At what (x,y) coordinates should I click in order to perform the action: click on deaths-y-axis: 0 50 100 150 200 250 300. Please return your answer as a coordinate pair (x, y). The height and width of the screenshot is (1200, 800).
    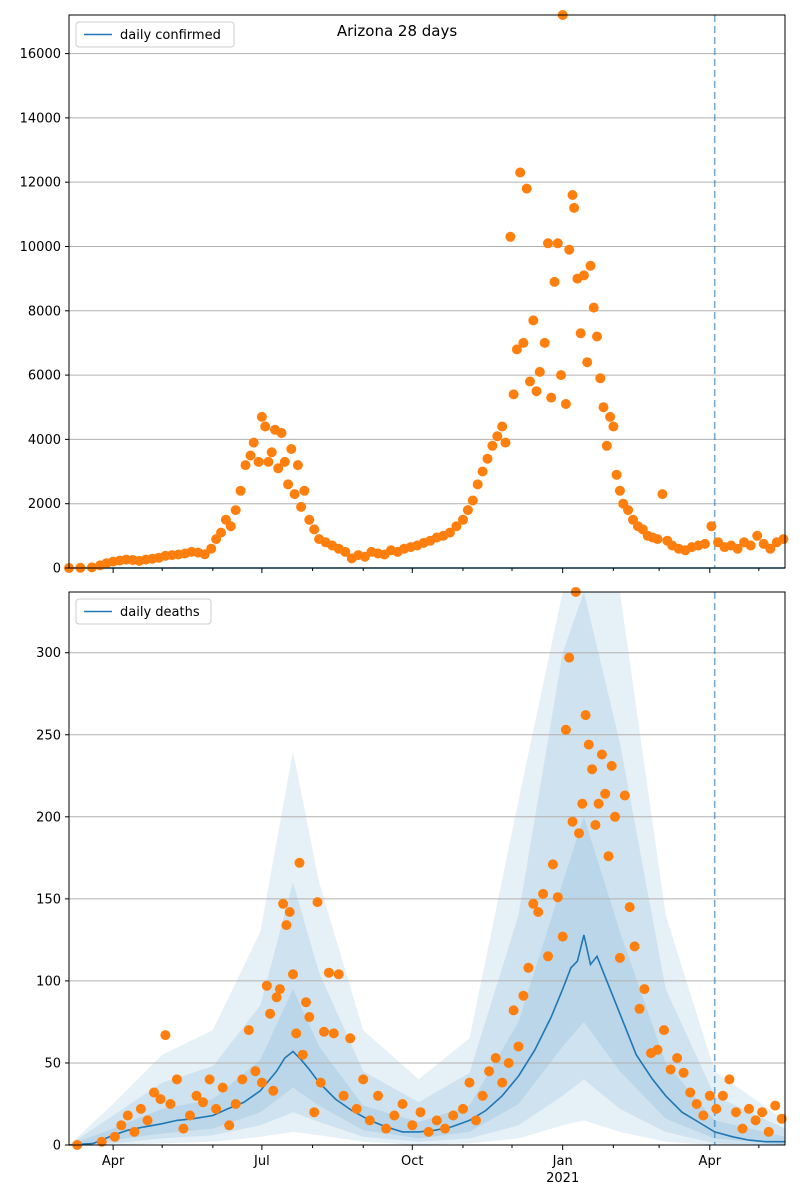
    Looking at the image, I should click on (52, 900).